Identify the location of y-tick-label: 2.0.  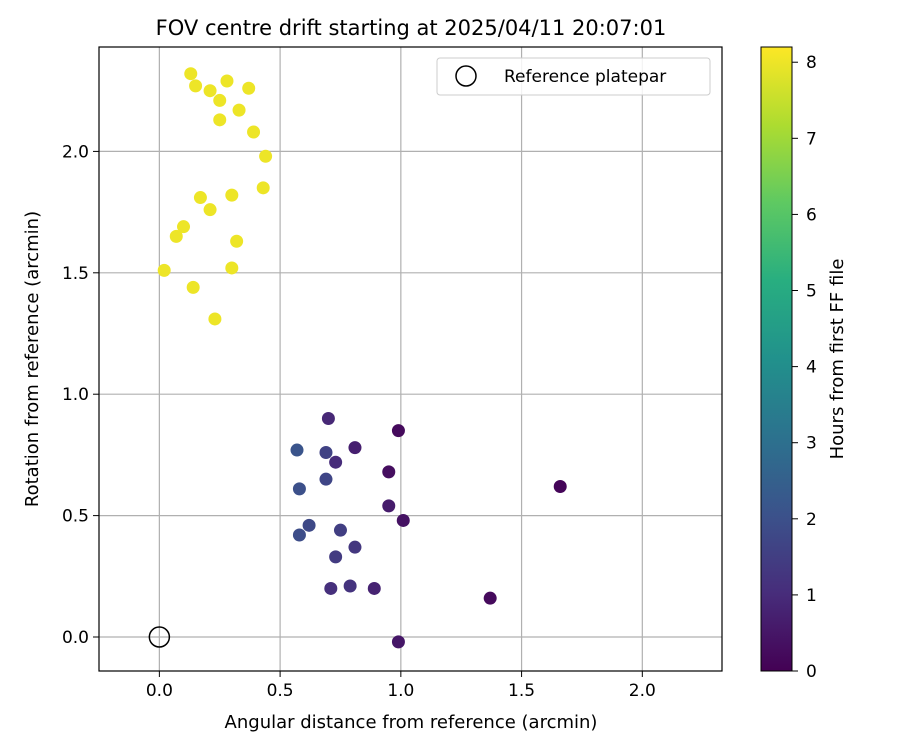
(75, 152).